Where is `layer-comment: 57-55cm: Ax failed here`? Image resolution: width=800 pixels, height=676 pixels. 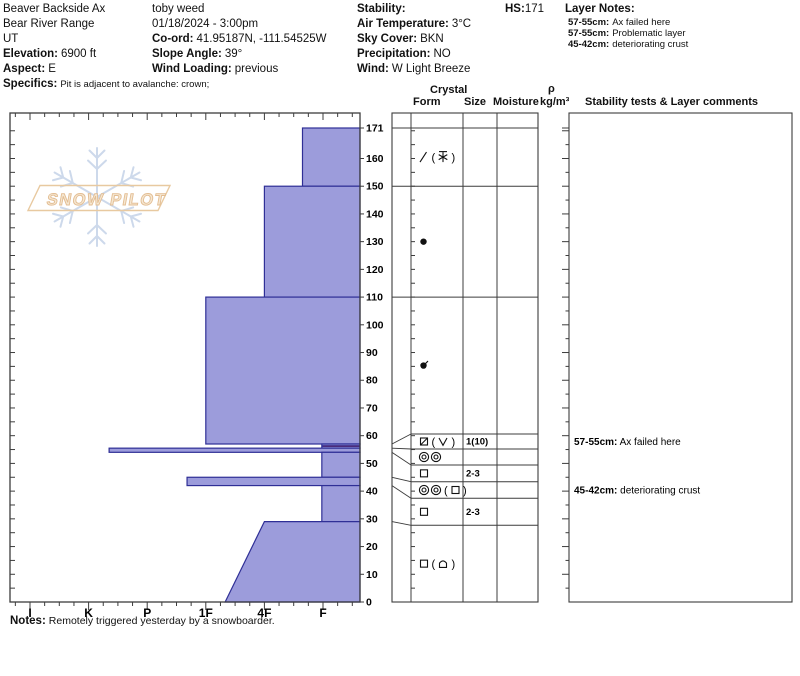 layer-comment: 57-55cm: Ax failed here is located at coordinates (627, 442).